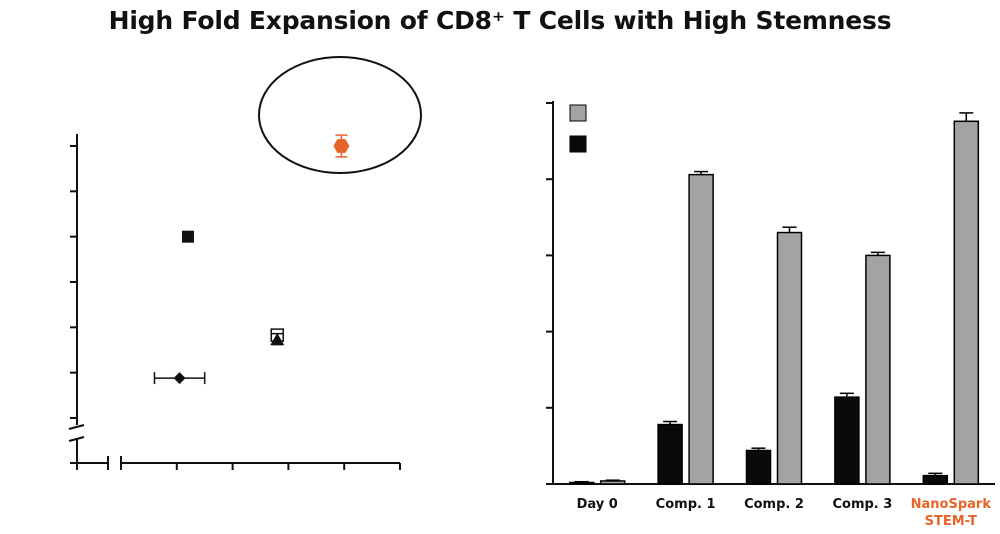  What do you see at coordinates (951, 521) in the screenshot?
I see `x-tick-label-nanospark-stem-t: STEM-T` at bounding box center [951, 521].